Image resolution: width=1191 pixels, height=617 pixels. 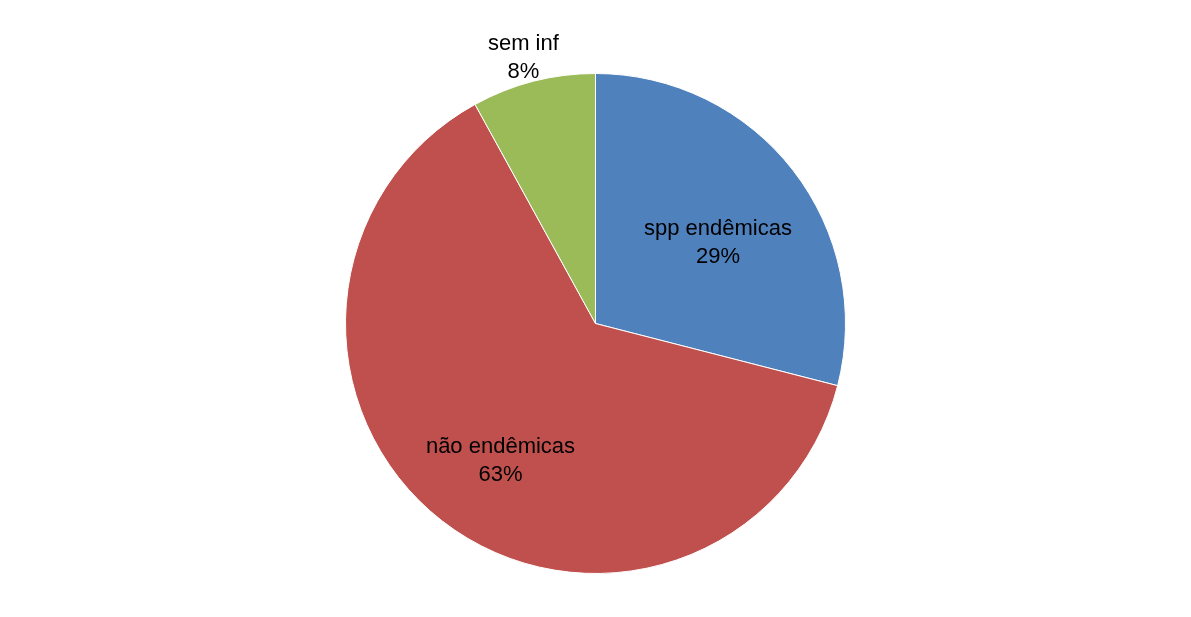 I want to click on data-label: 29%, so click(x=717, y=256).